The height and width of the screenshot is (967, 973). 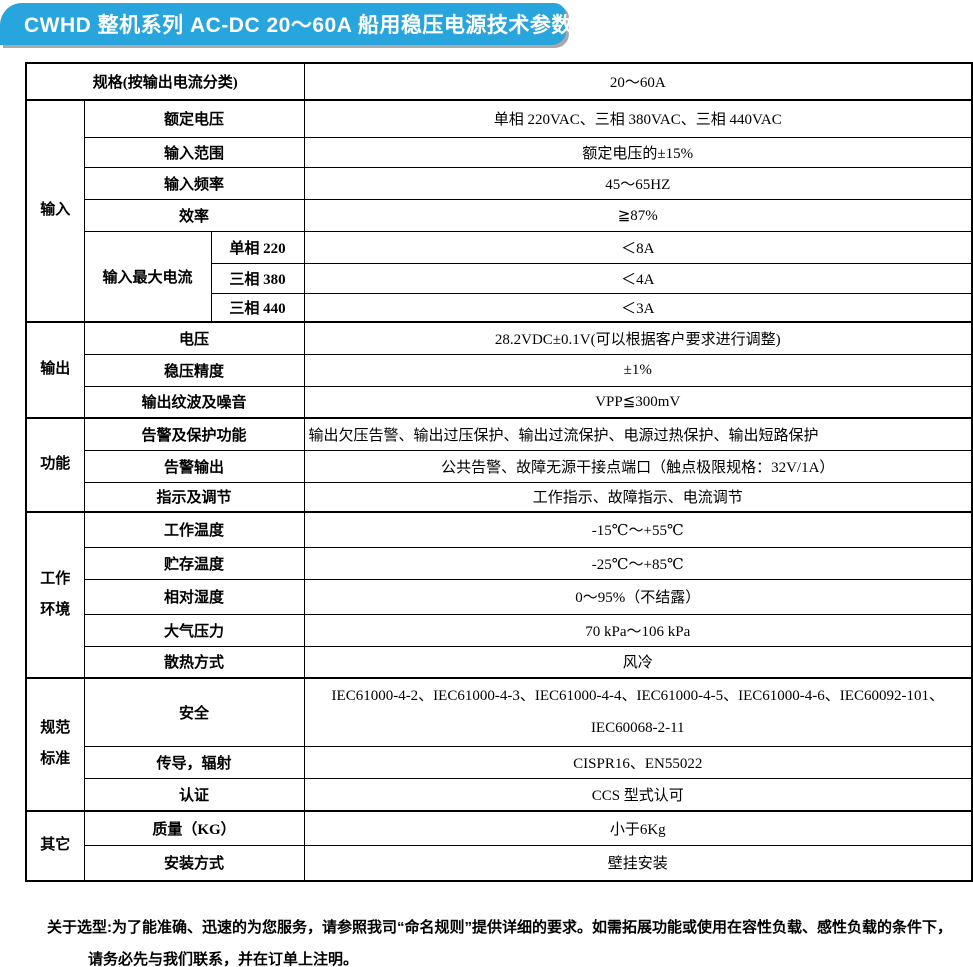 What do you see at coordinates (194, 434) in the screenshot?
I see `row-label: 告警及保护功能` at bounding box center [194, 434].